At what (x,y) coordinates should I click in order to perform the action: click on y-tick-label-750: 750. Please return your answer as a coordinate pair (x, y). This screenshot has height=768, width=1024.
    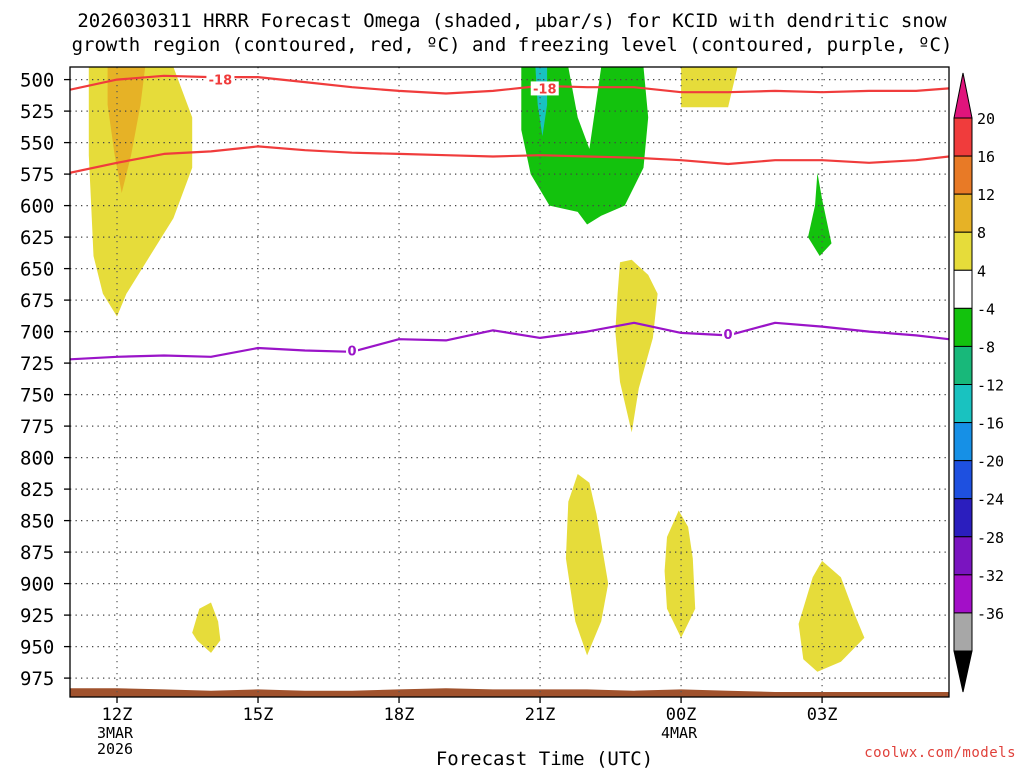
    Looking at the image, I should click on (37, 396).